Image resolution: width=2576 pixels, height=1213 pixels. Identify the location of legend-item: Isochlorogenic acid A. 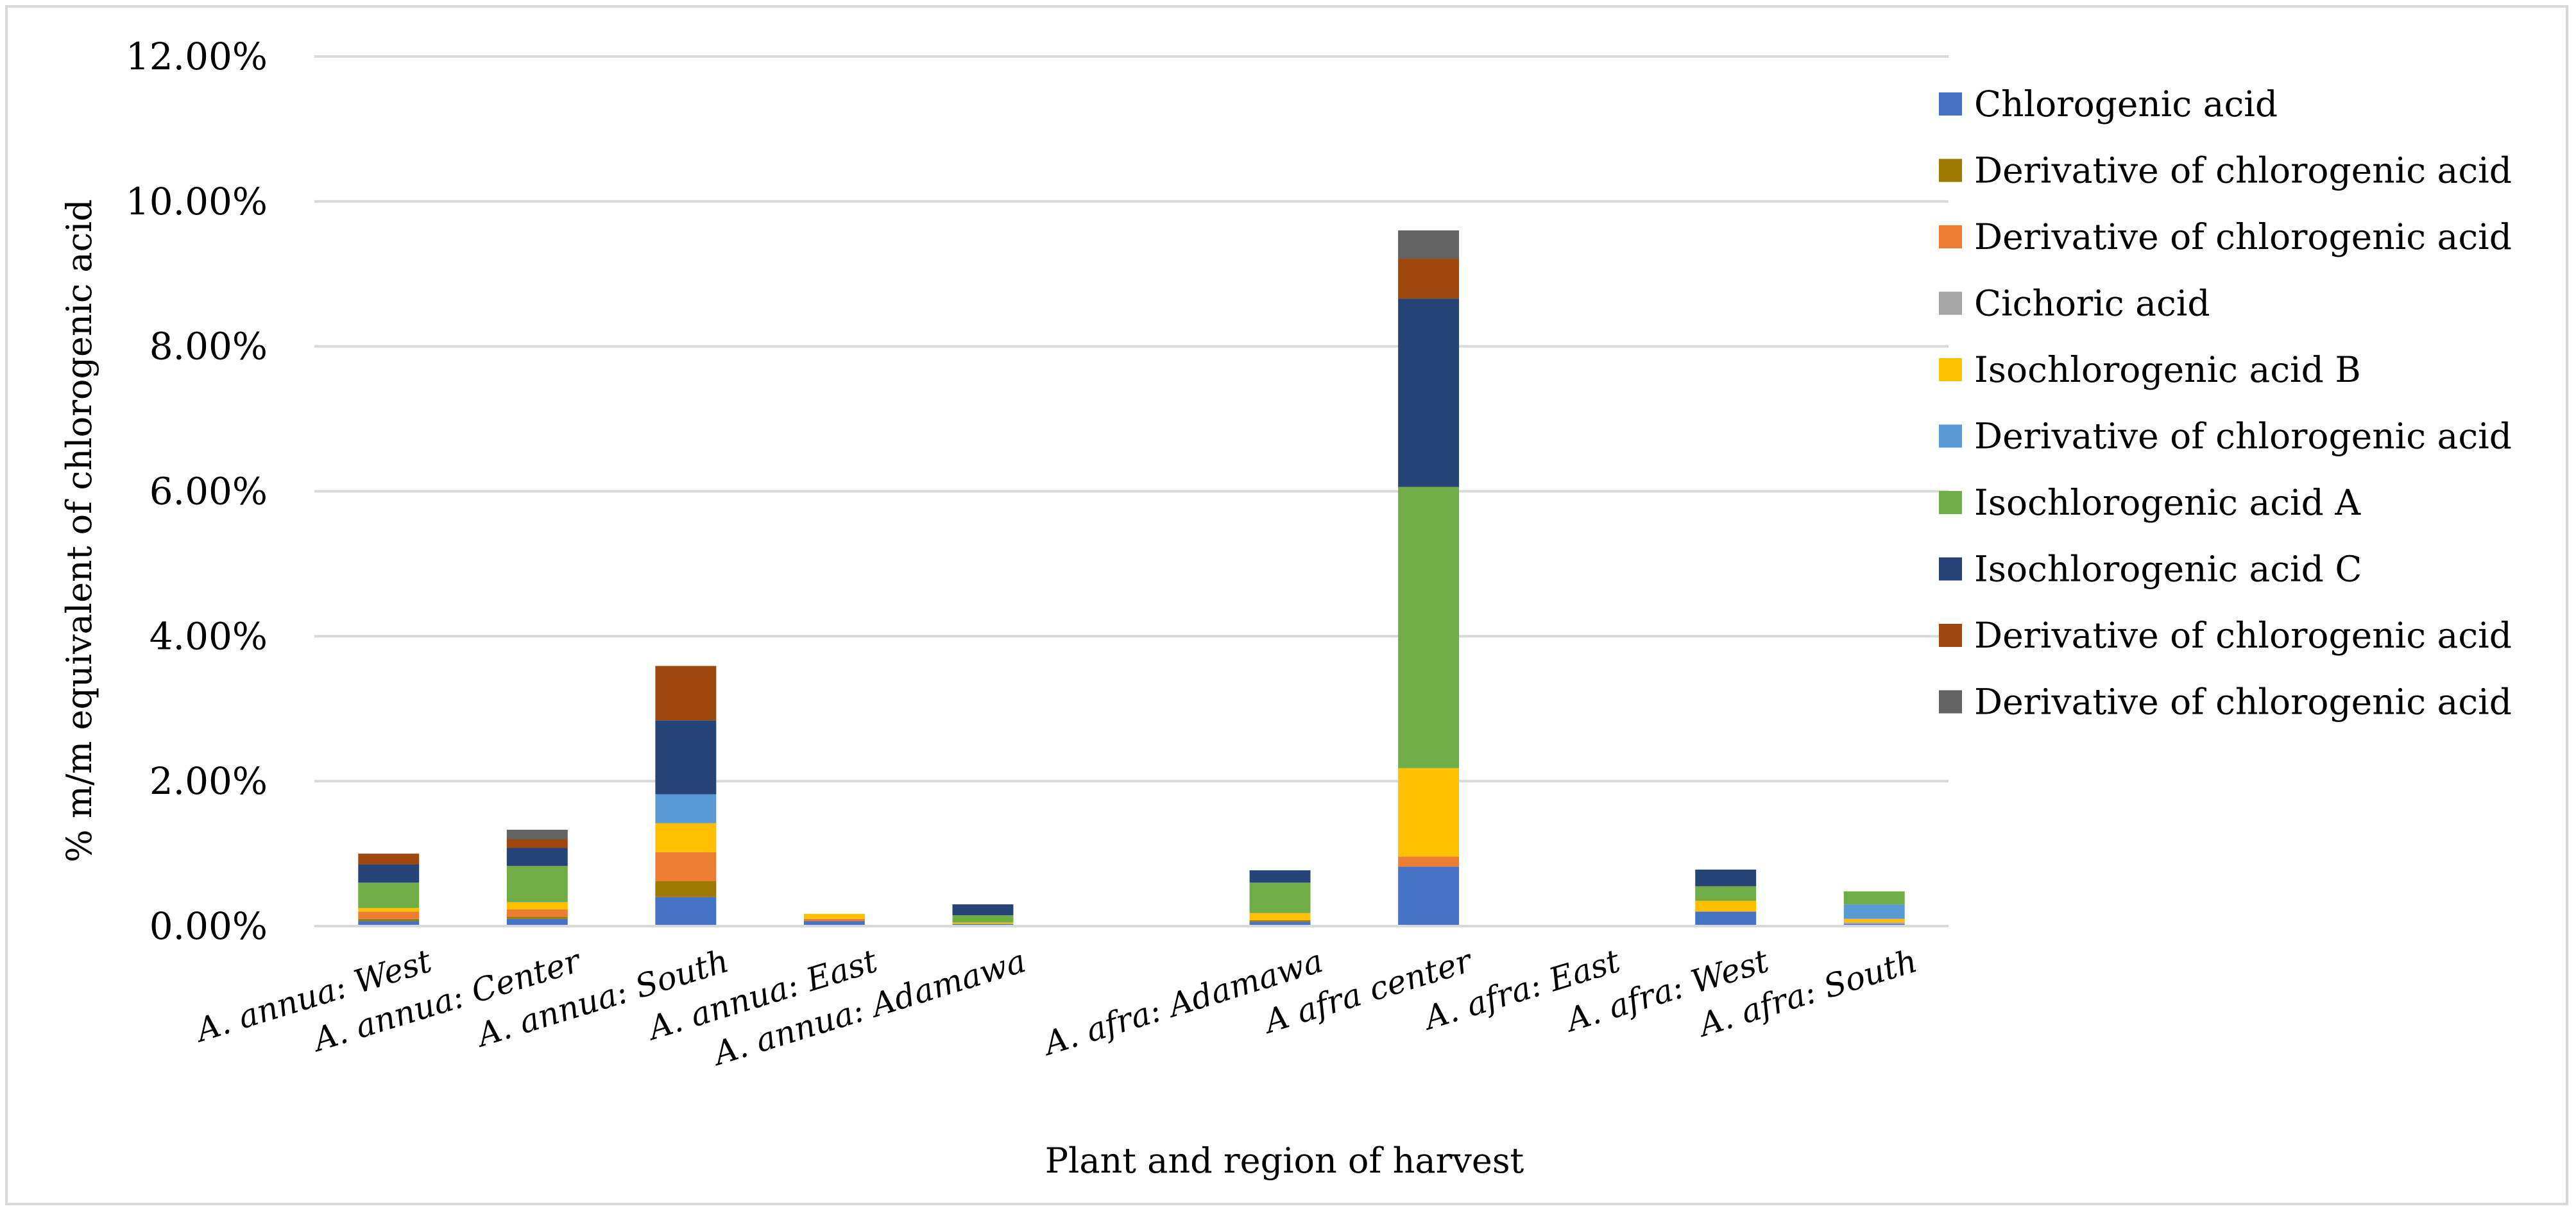
(2150, 502).